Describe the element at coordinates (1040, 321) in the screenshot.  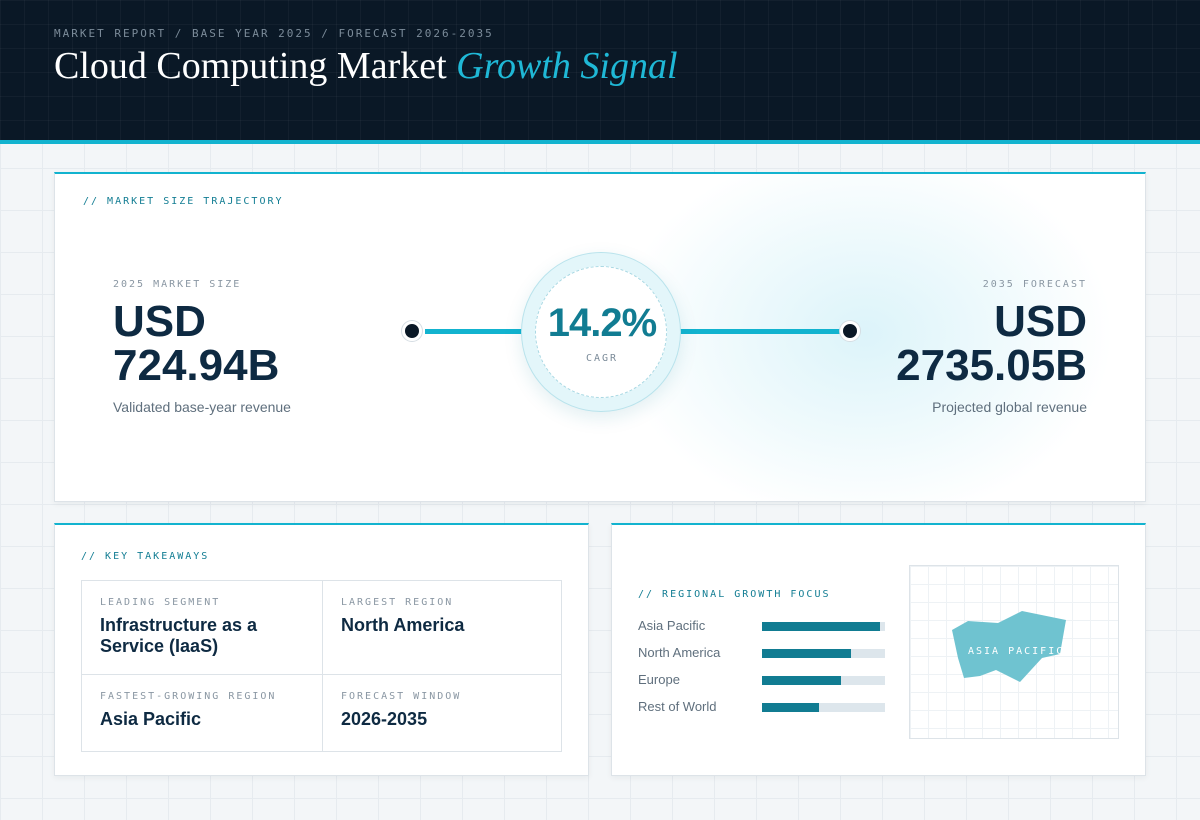
I see `end-currency: USD` at that location.